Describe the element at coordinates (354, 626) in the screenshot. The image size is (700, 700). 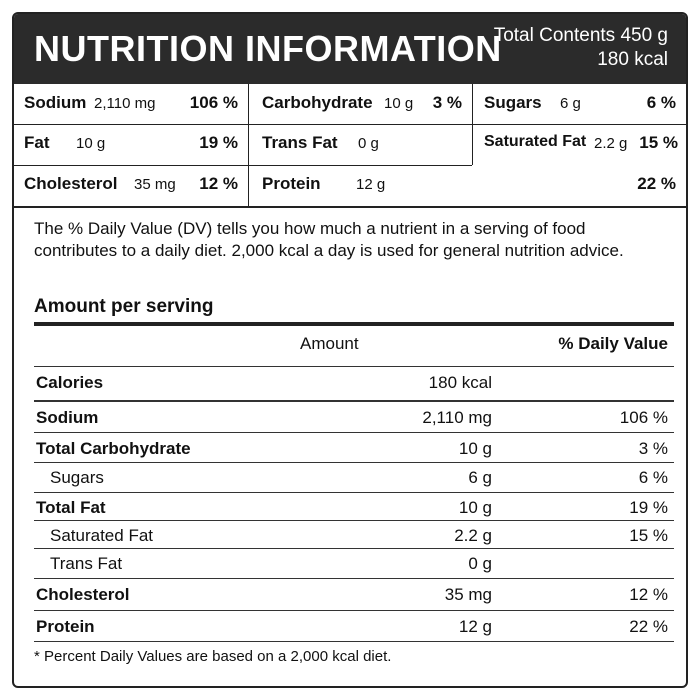
I see `table-row-protein: Protein 12 g 22 %` at that location.